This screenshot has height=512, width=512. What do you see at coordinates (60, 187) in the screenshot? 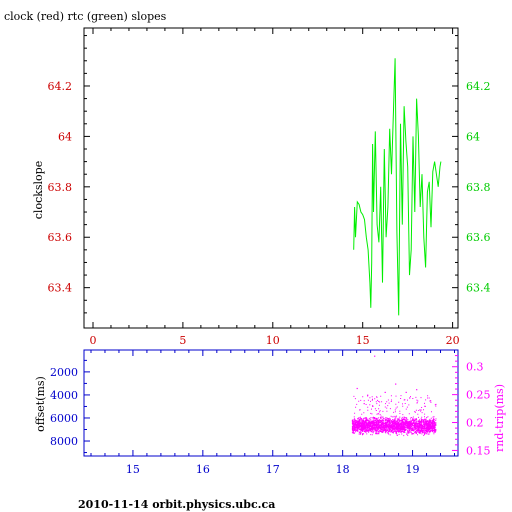
I see `y-tick-label-left: 63.8` at bounding box center [60, 187].